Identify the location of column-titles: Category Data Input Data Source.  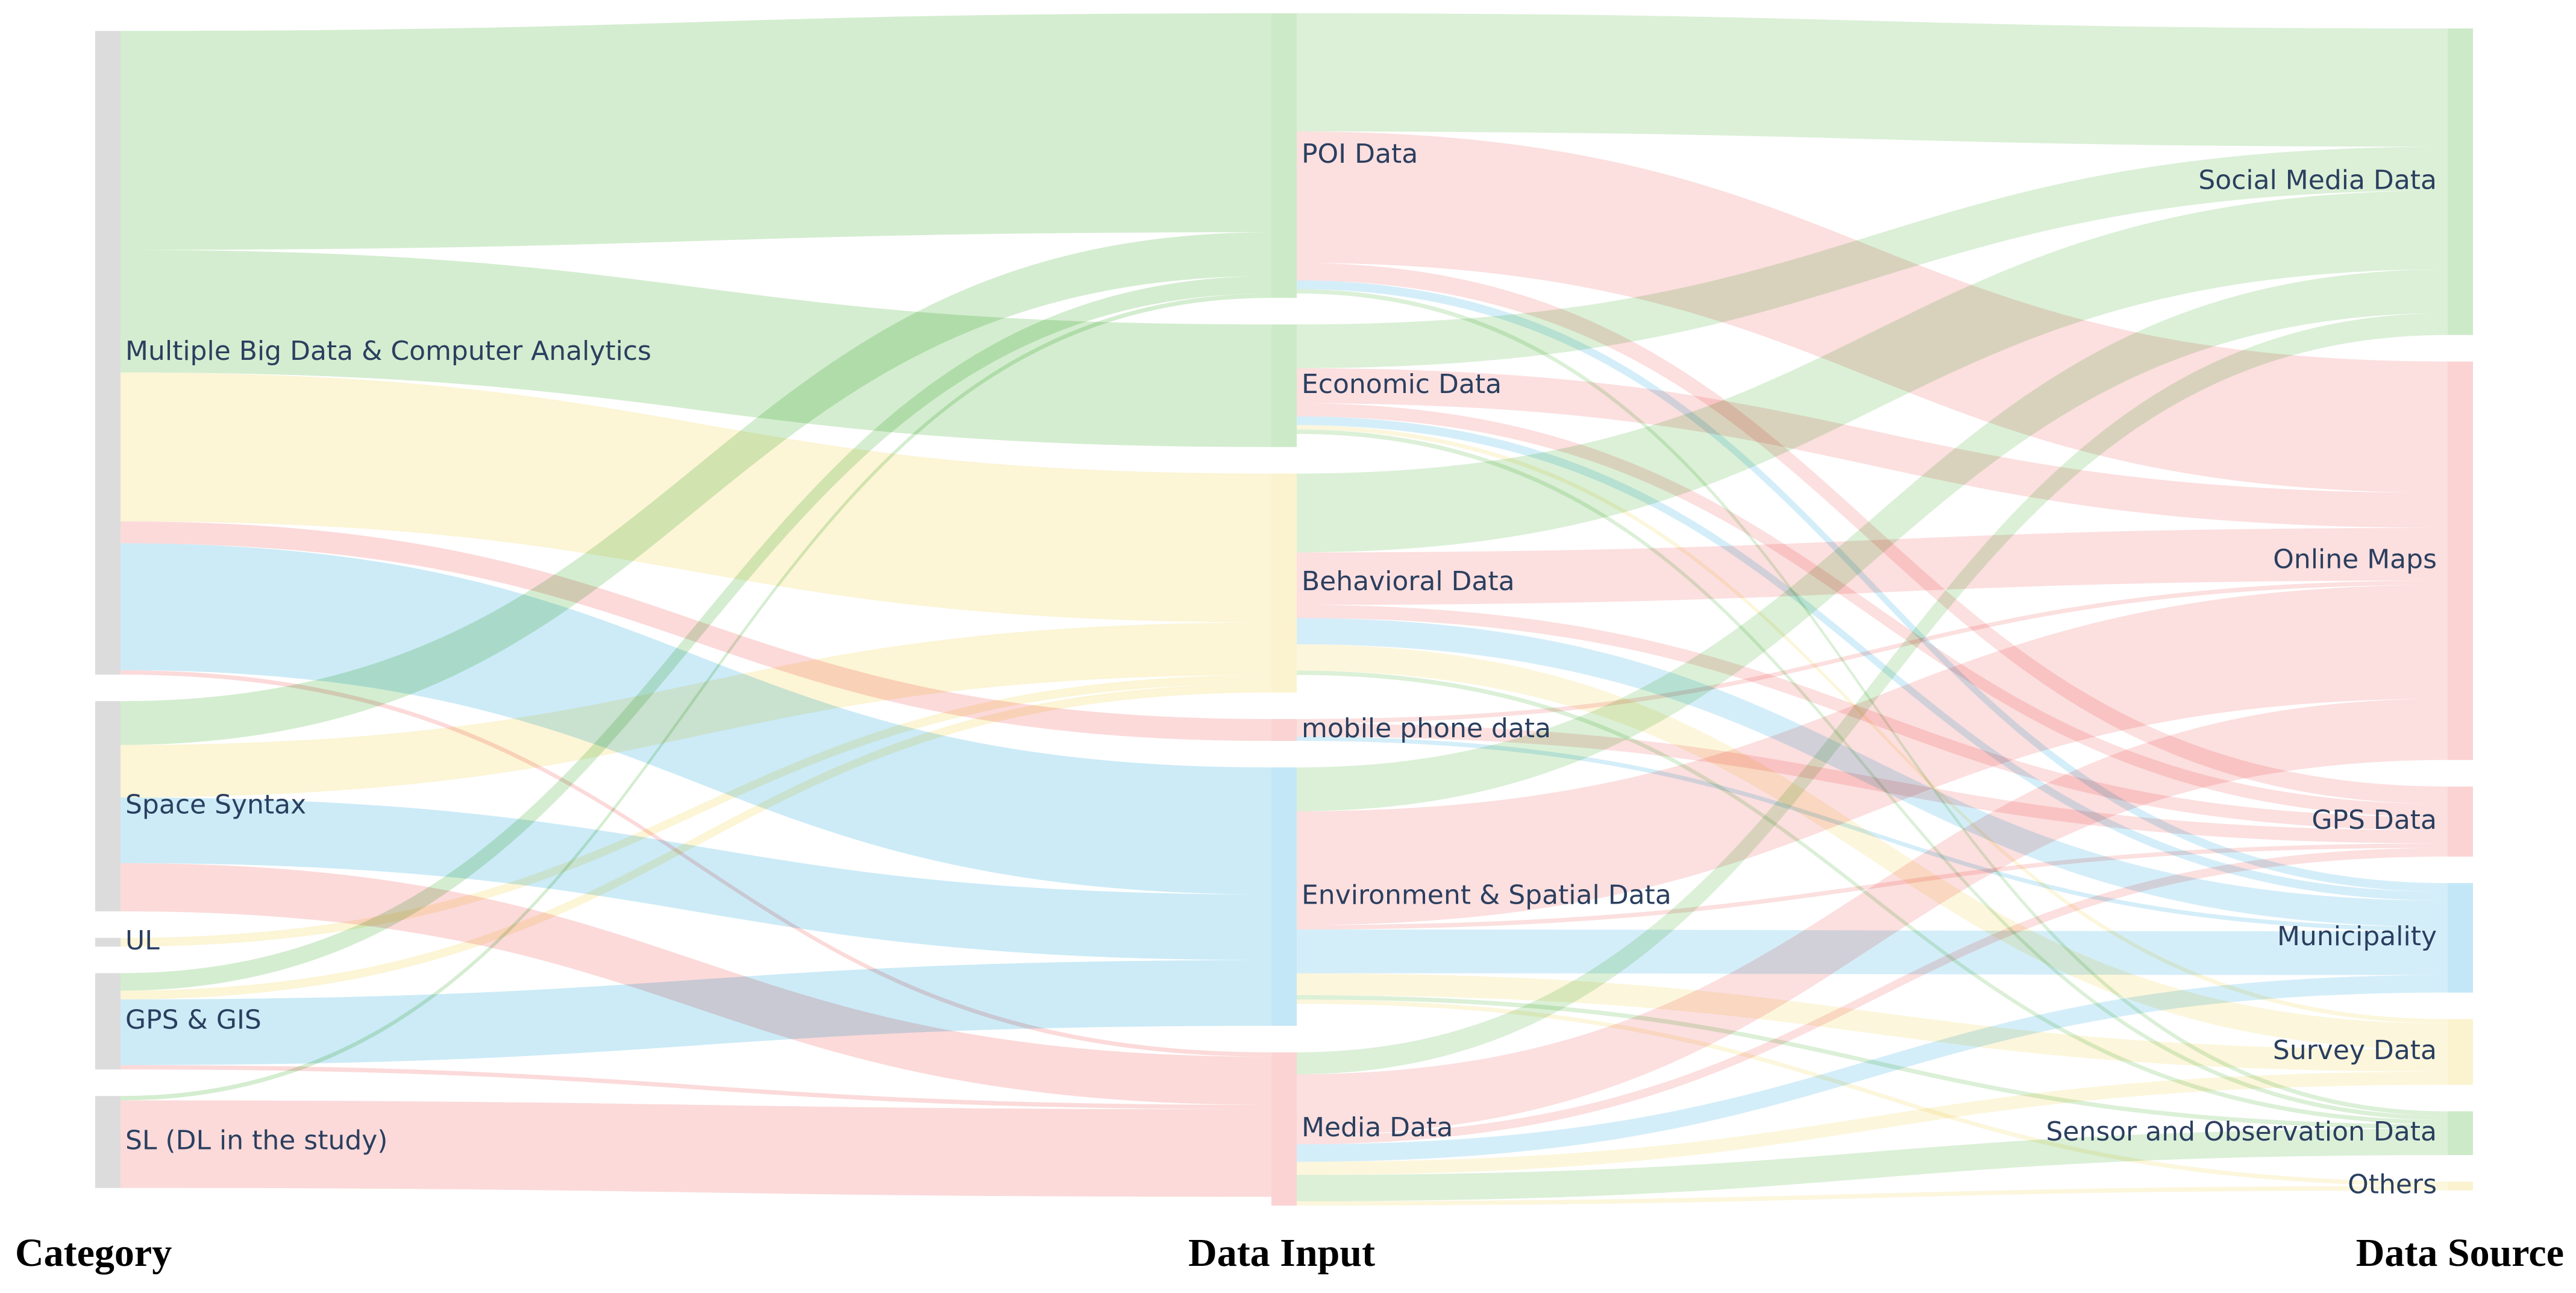
(1289, 1253).